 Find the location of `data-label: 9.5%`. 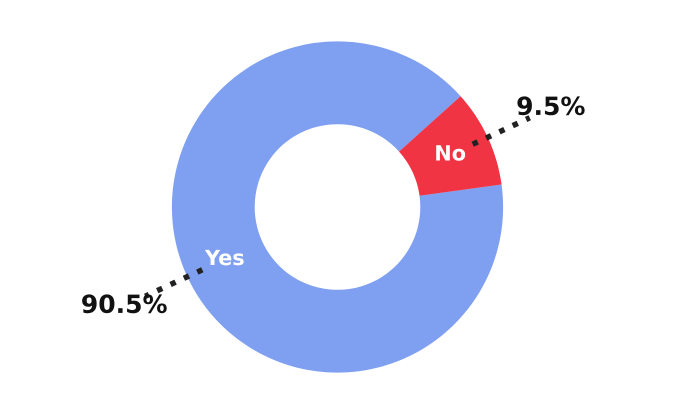

data-label: 9.5% is located at coordinates (551, 106).